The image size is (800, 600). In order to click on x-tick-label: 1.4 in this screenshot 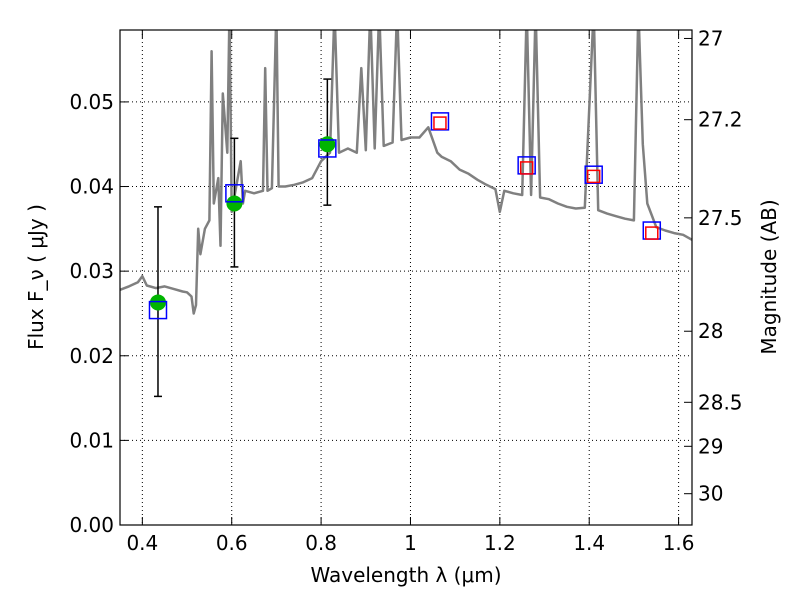, I will do `click(589, 543)`.